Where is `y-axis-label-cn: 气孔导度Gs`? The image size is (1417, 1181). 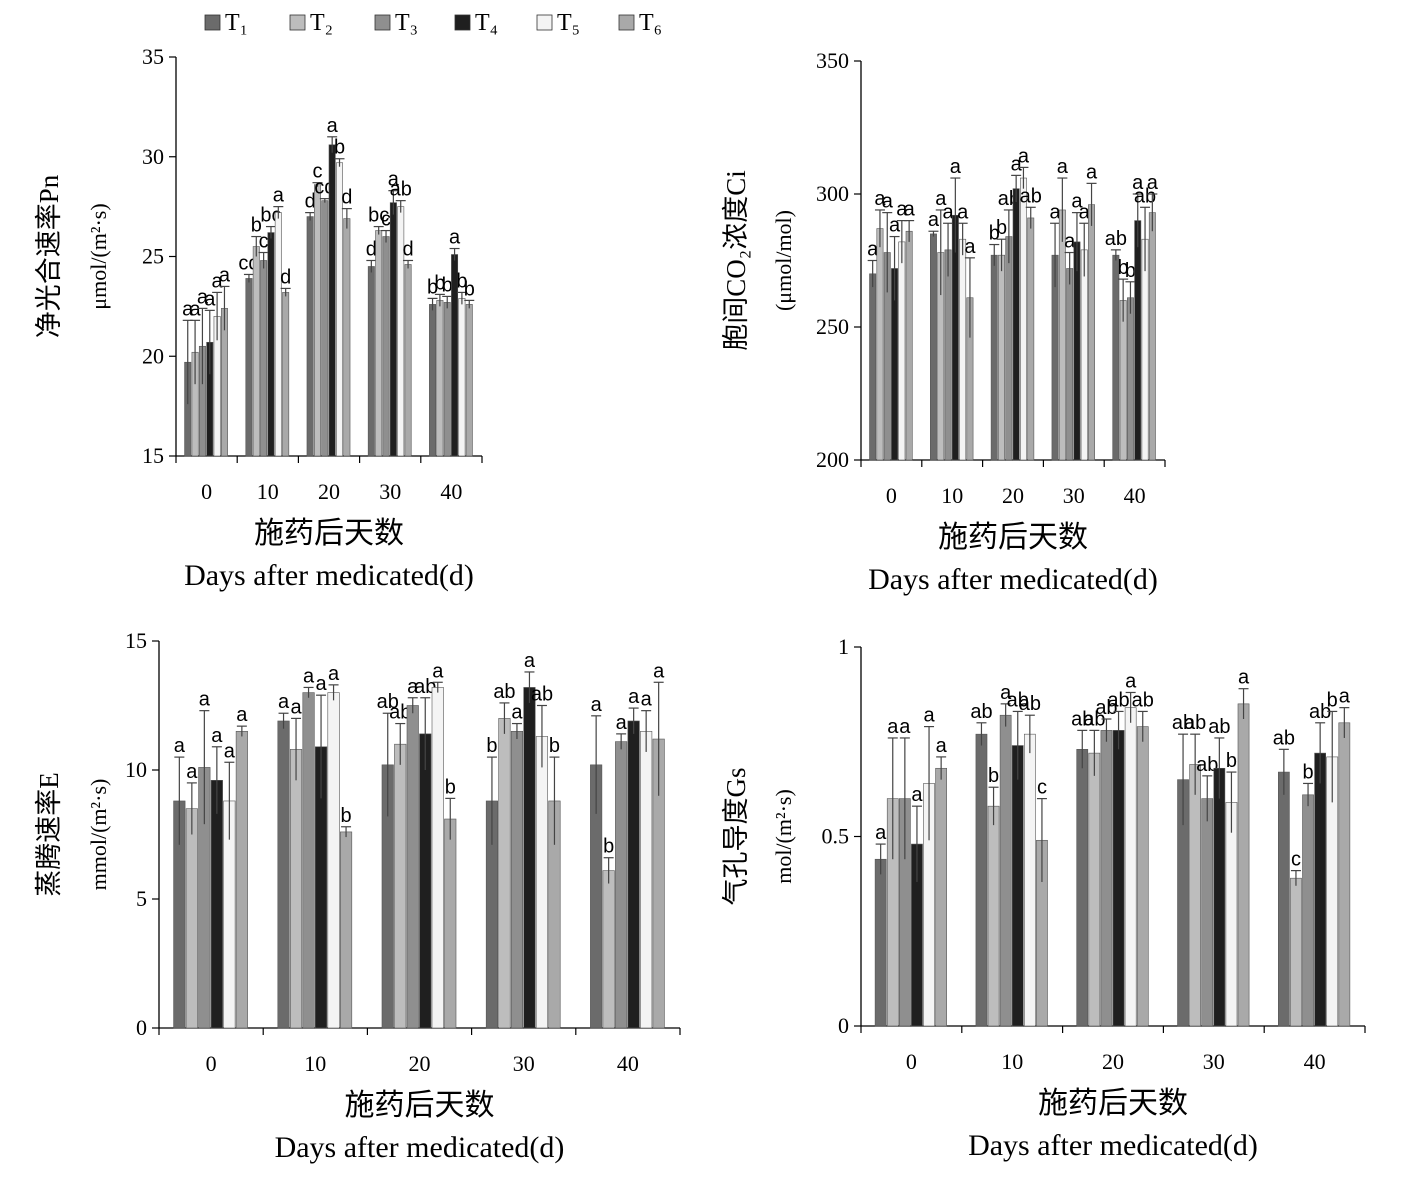 y-axis-label-cn: 气孔导度Gs is located at coordinates (736, 836).